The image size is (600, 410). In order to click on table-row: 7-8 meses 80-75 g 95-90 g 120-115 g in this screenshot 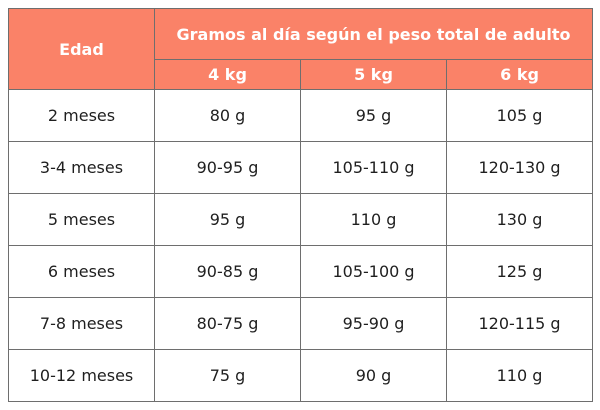, I will do `click(301, 323)`.